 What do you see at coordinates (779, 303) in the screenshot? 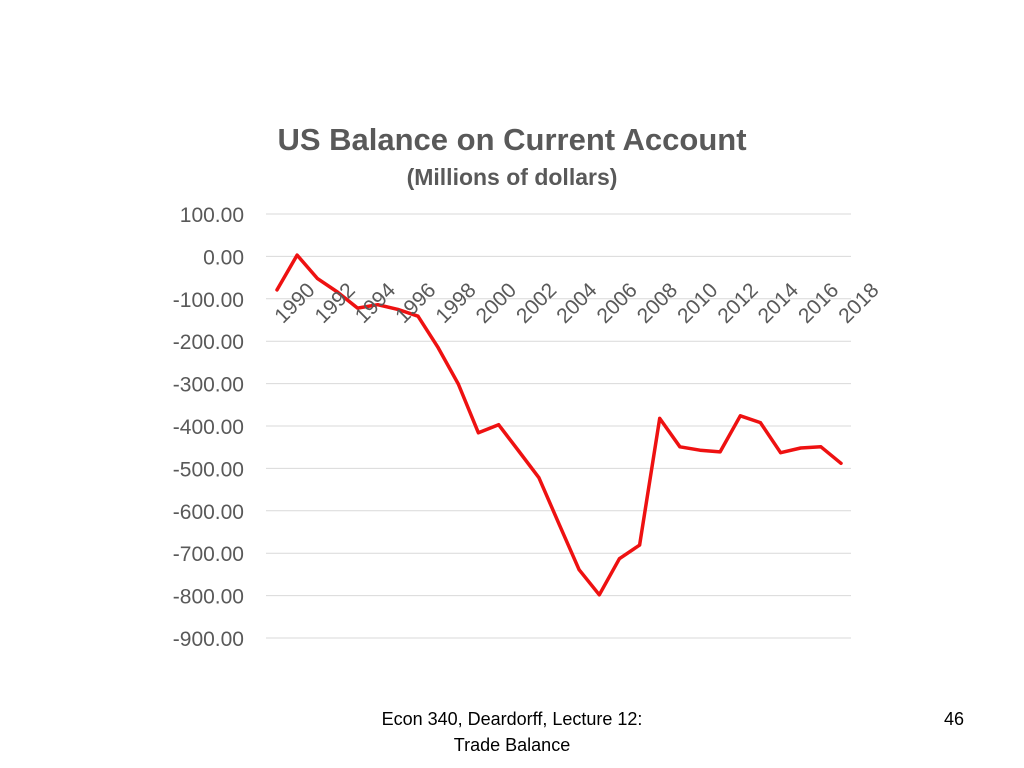
I see `x-tick-label: 2014` at bounding box center [779, 303].